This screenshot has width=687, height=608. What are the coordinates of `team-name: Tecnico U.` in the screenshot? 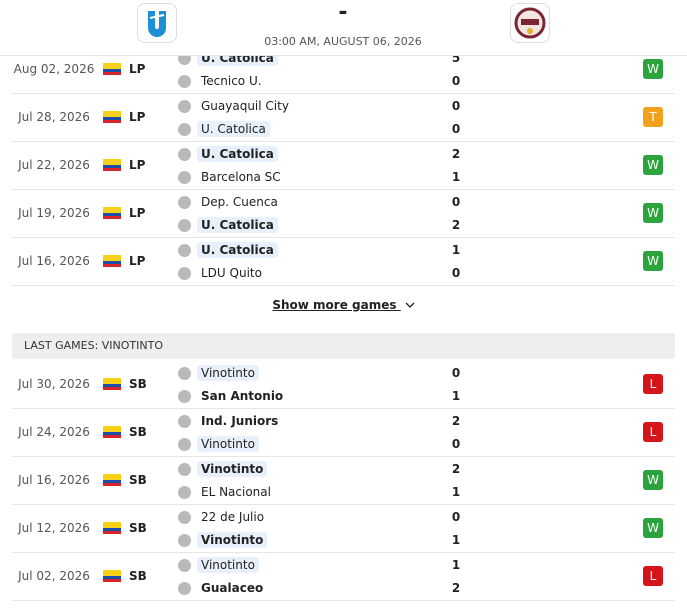 It's located at (231, 81).